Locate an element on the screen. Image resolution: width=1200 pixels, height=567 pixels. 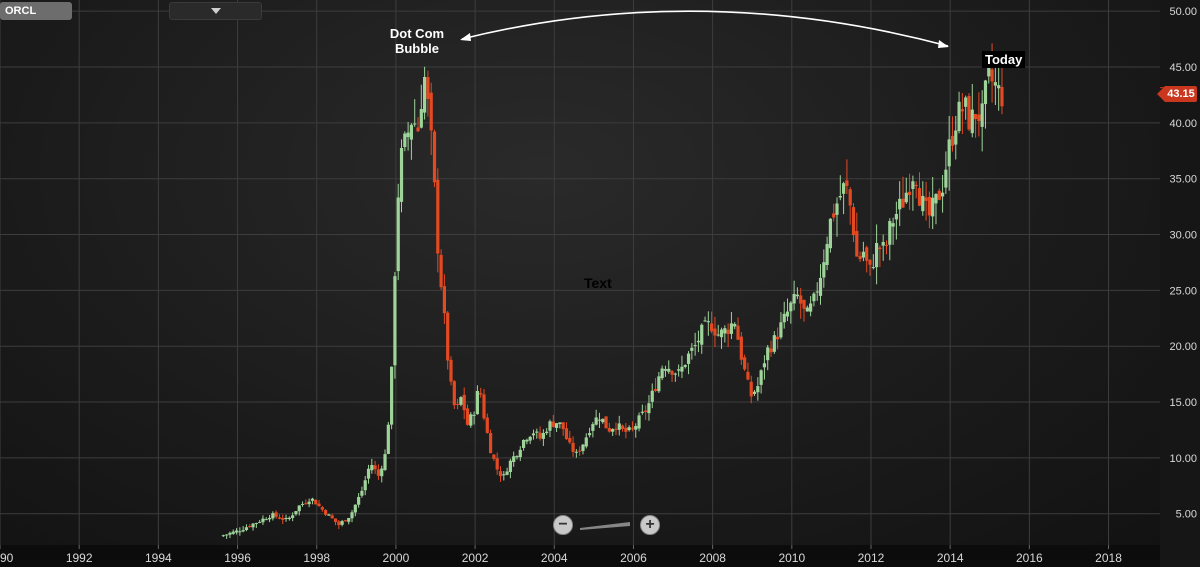
x-tick-label: 2002 is located at coordinates (475, 558).